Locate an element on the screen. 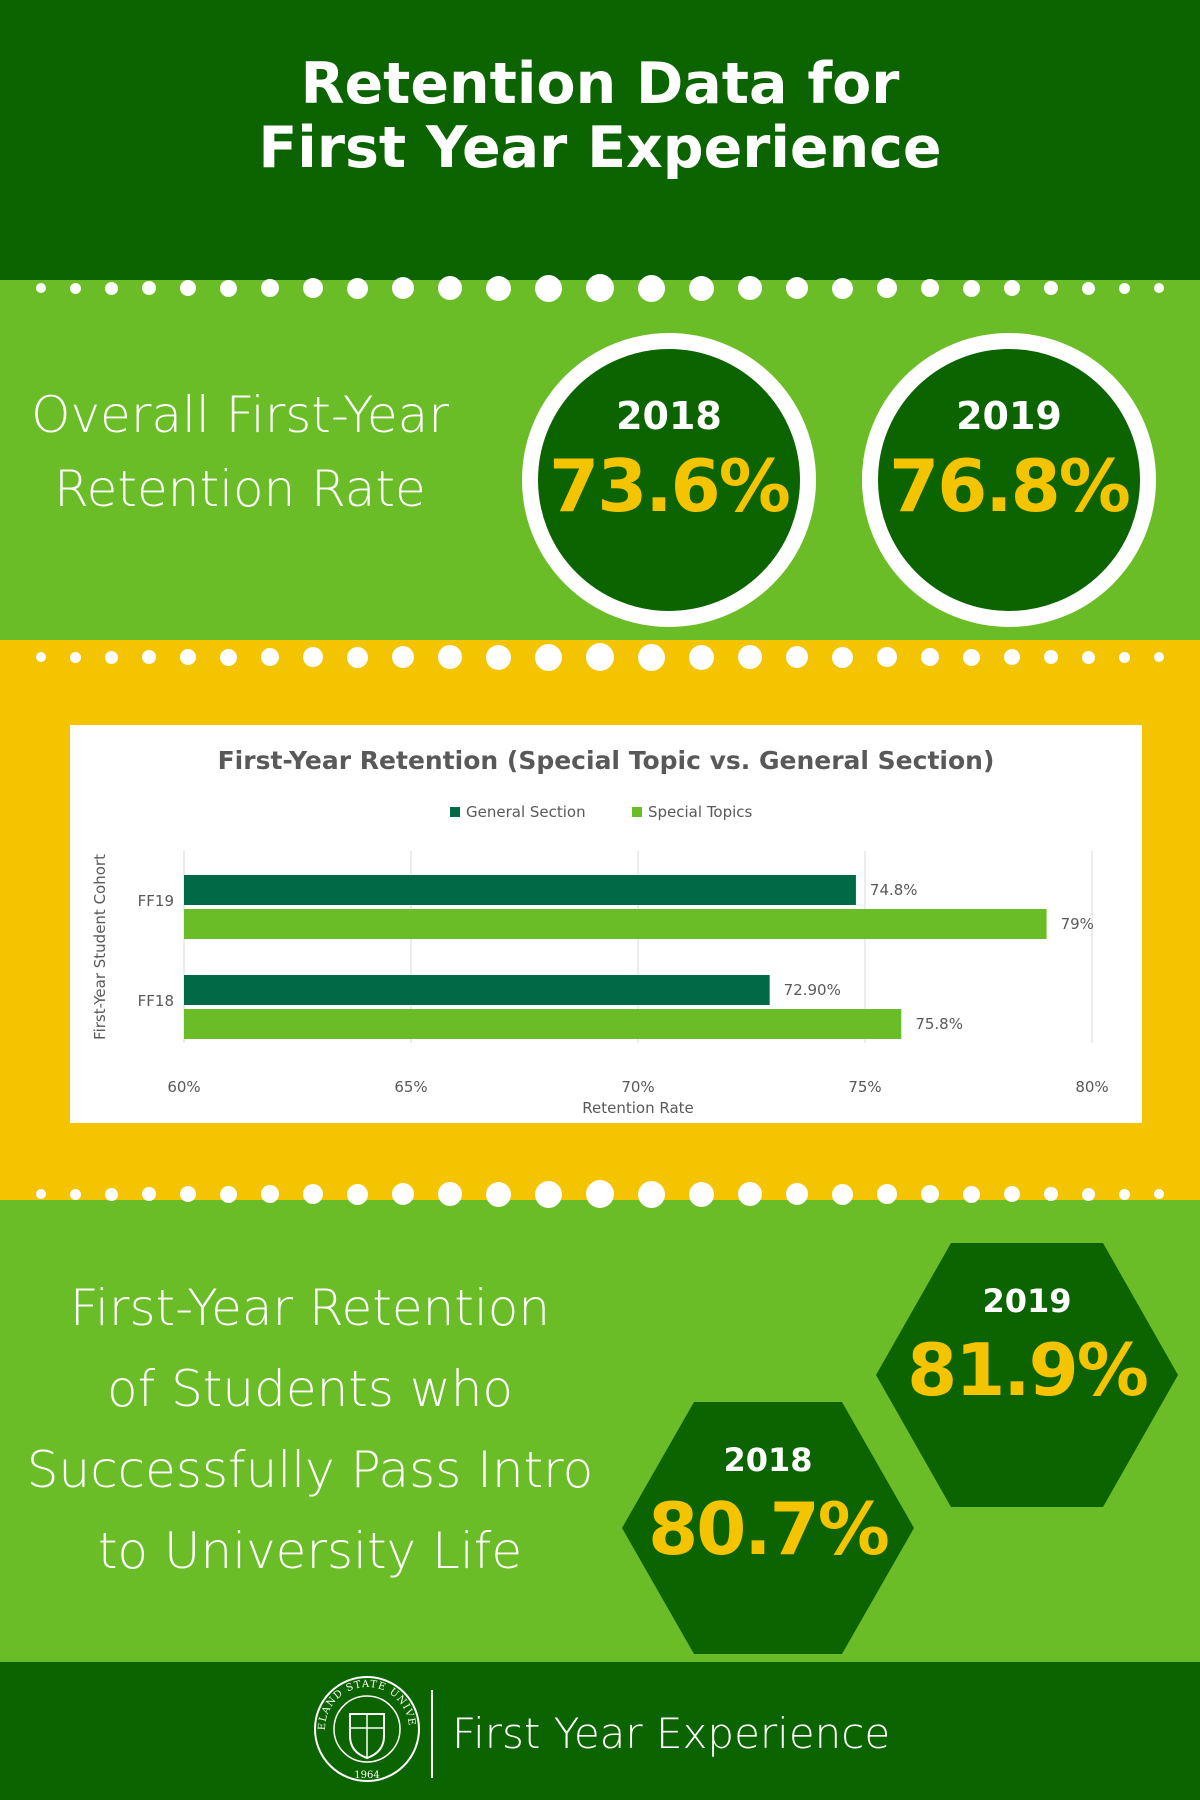 This screenshot has width=1200, height=1800. stat-value: 73.6% is located at coordinates (670, 486).